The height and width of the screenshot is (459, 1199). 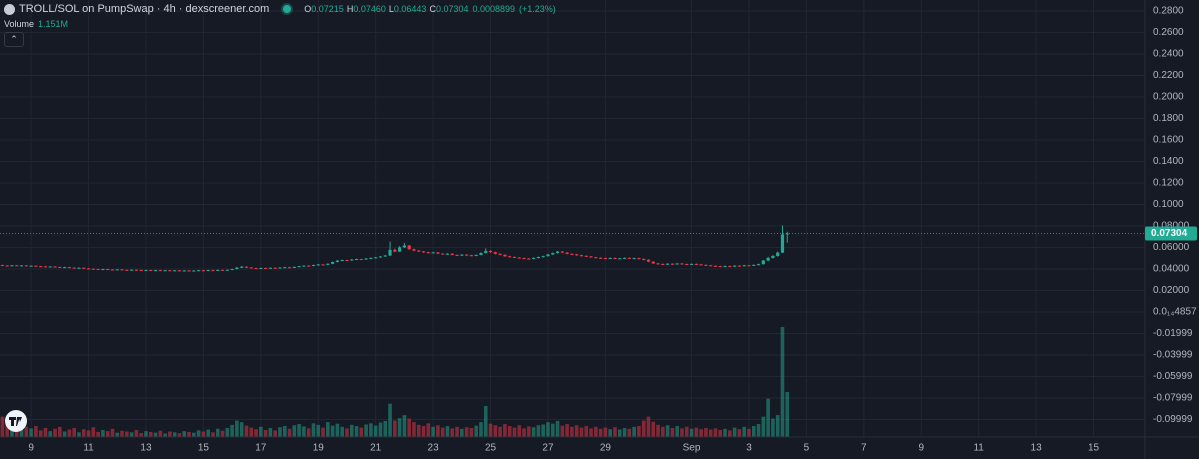 What do you see at coordinates (1171, 269) in the screenshot?
I see `y-tick-label: 0.04000` at bounding box center [1171, 269].